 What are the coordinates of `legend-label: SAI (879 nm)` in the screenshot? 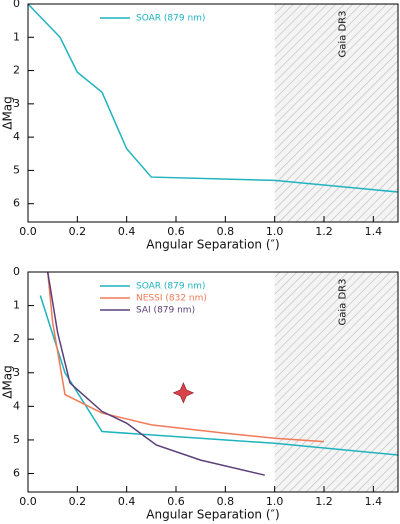 It's located at (165, 311).